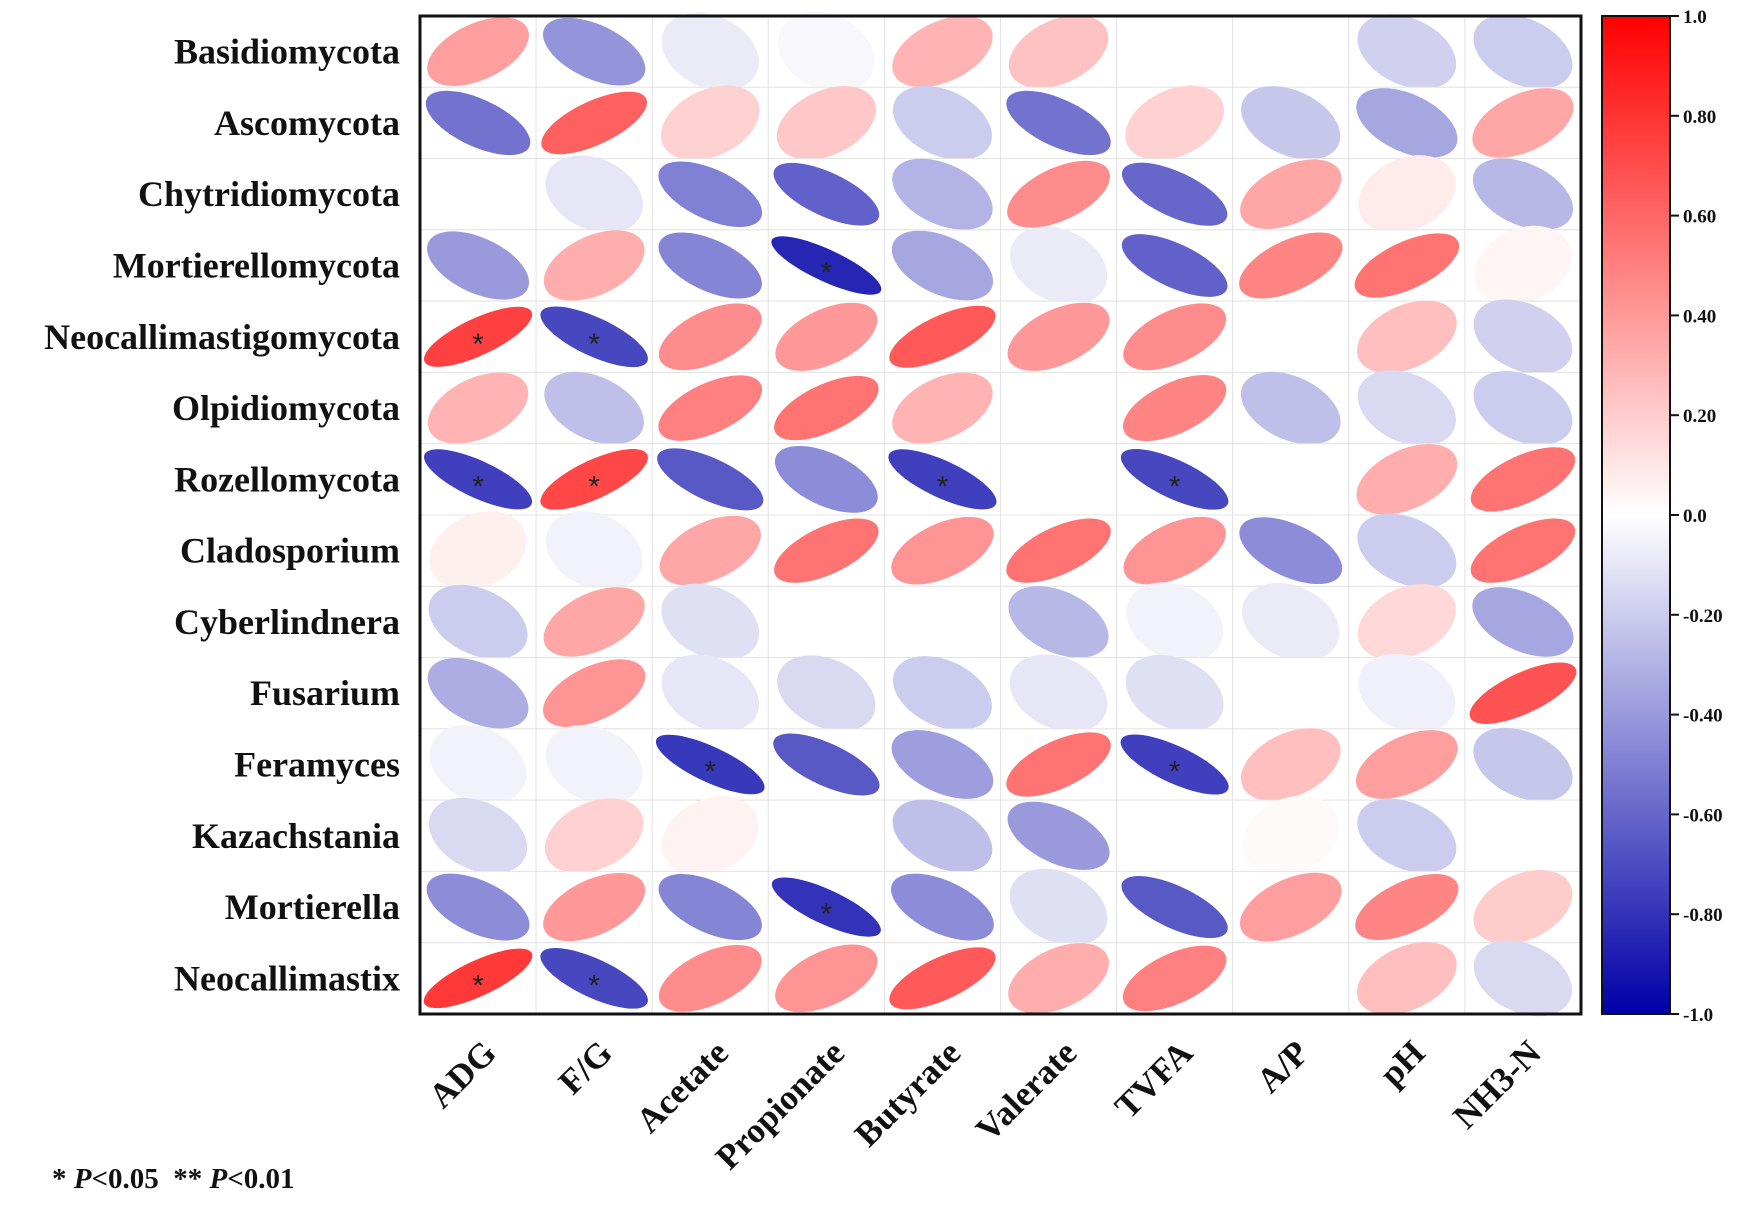  I want to click on colorbar-tick-label: 0.20, so click(1699, 416).